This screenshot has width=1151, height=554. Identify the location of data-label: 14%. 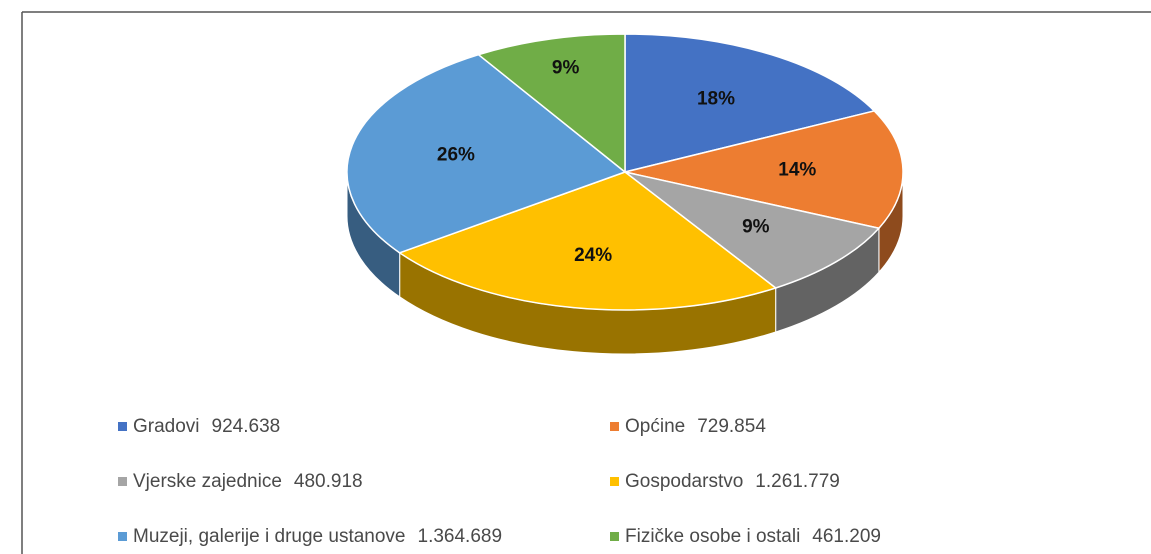
(797, 169).